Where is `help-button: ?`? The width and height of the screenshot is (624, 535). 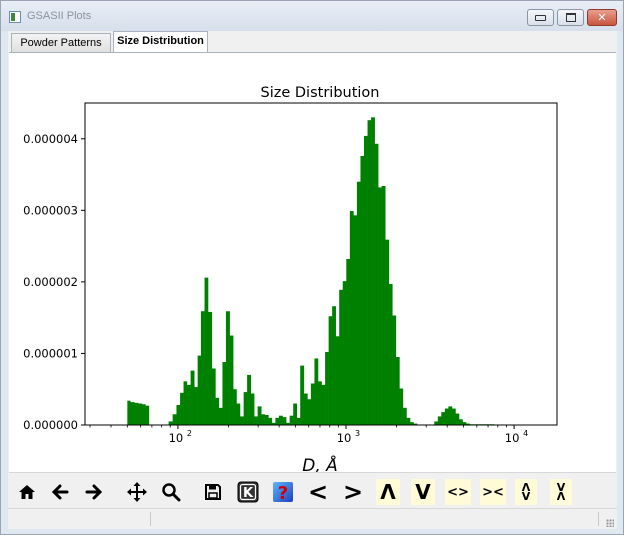
help-button: ? is located at coordinates (283, 492).